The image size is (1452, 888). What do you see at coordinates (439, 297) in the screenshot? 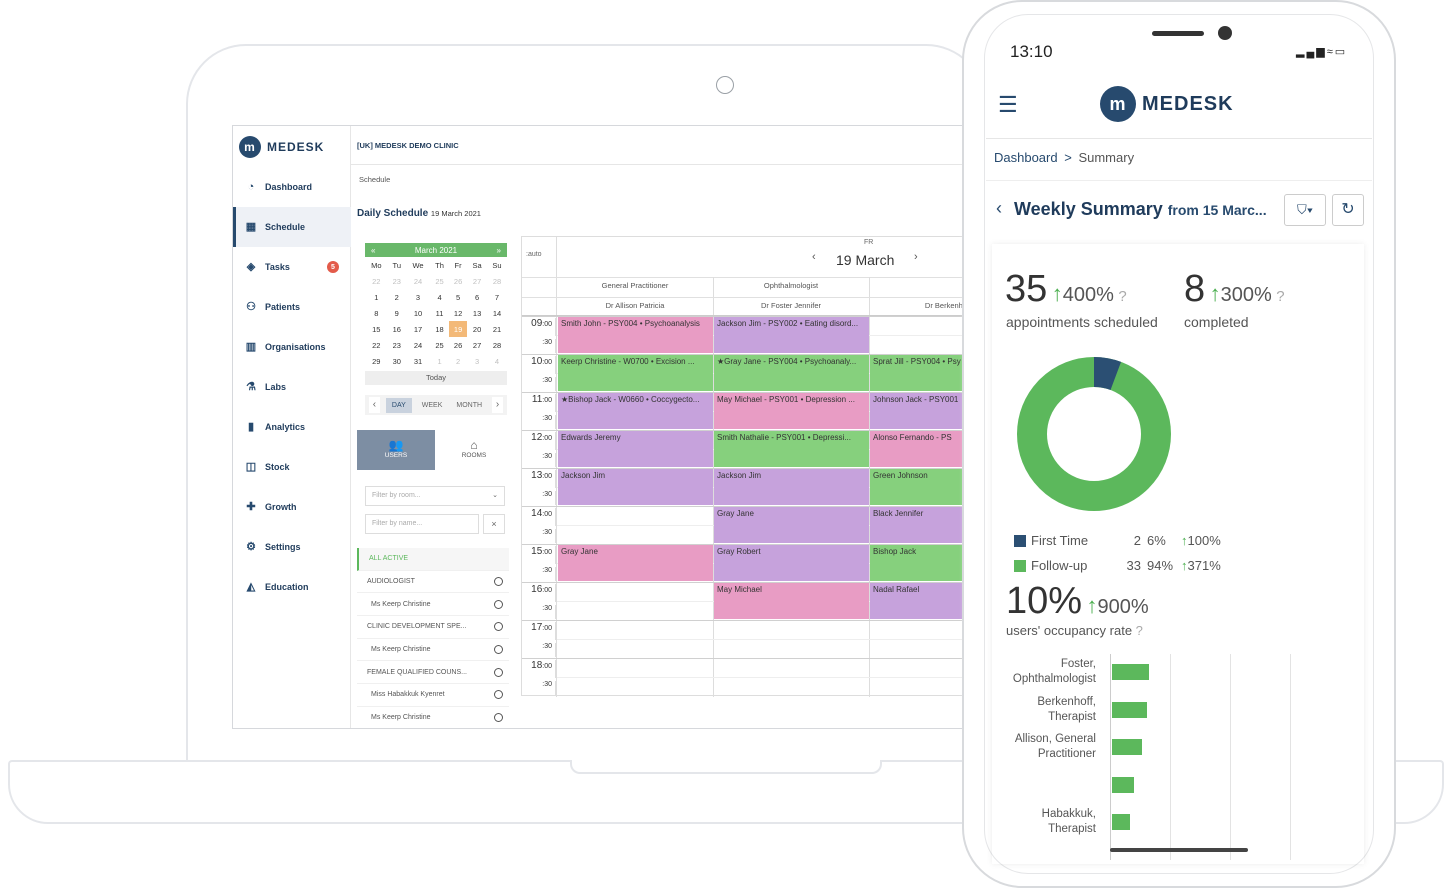
I see `calendar-day: 4` at bounding box center [439, 297].